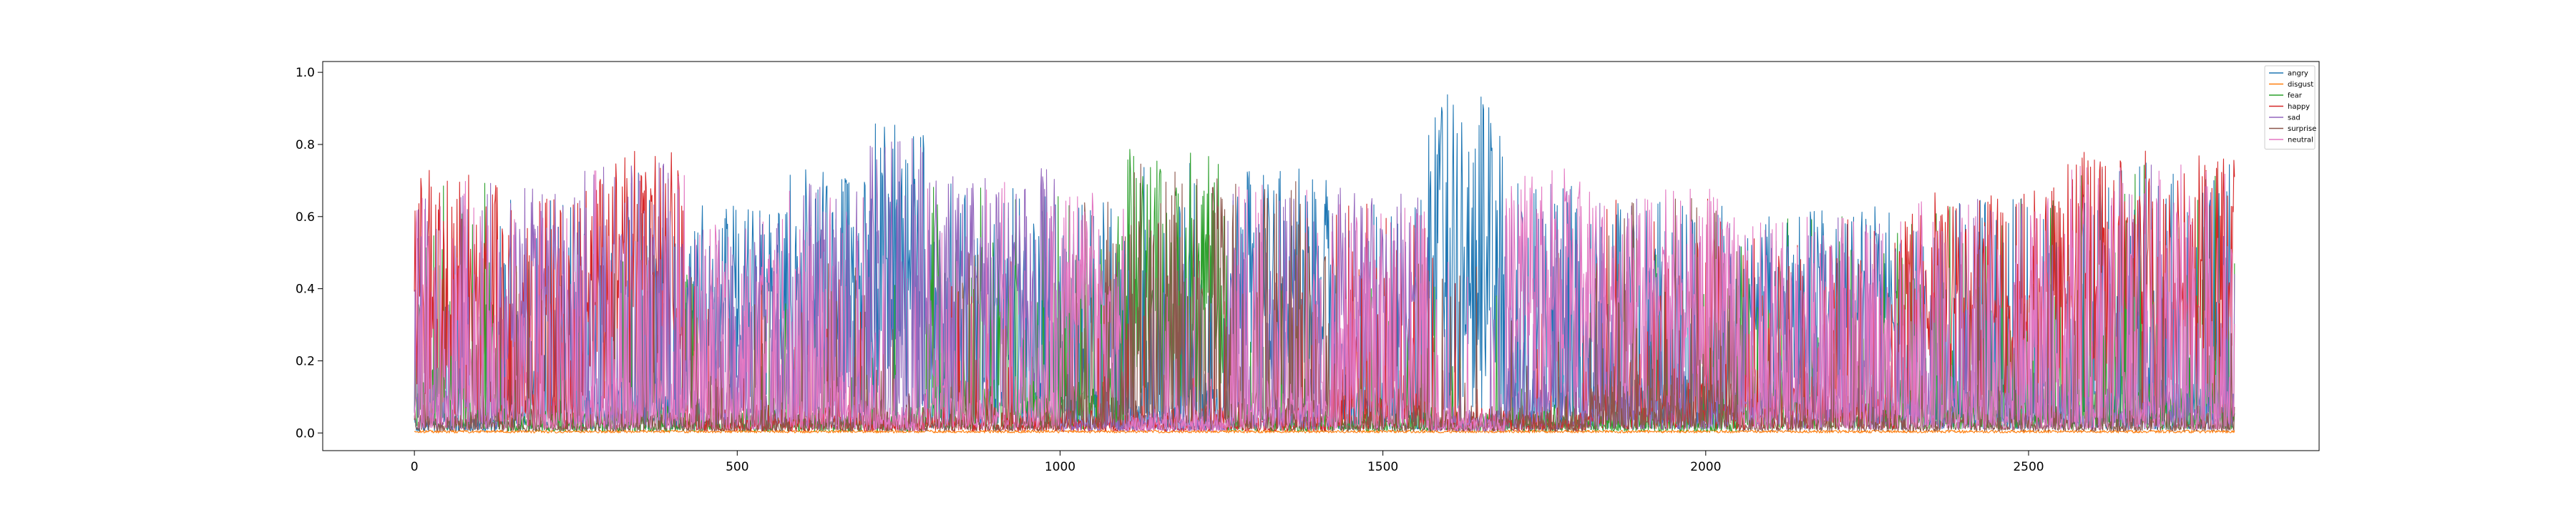 Image resolution: width=2576 pixels, height=515 pixels. Describe the element at coordinates (1227, 462) in the screenshot. I see `x-axis: 0 500 1000 1500 2000 2500` at that location.